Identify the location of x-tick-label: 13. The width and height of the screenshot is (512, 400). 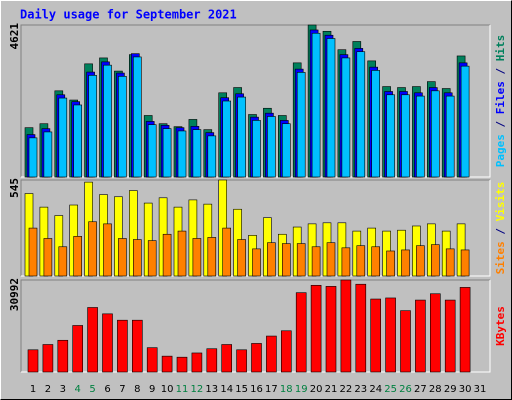
(211, 389).